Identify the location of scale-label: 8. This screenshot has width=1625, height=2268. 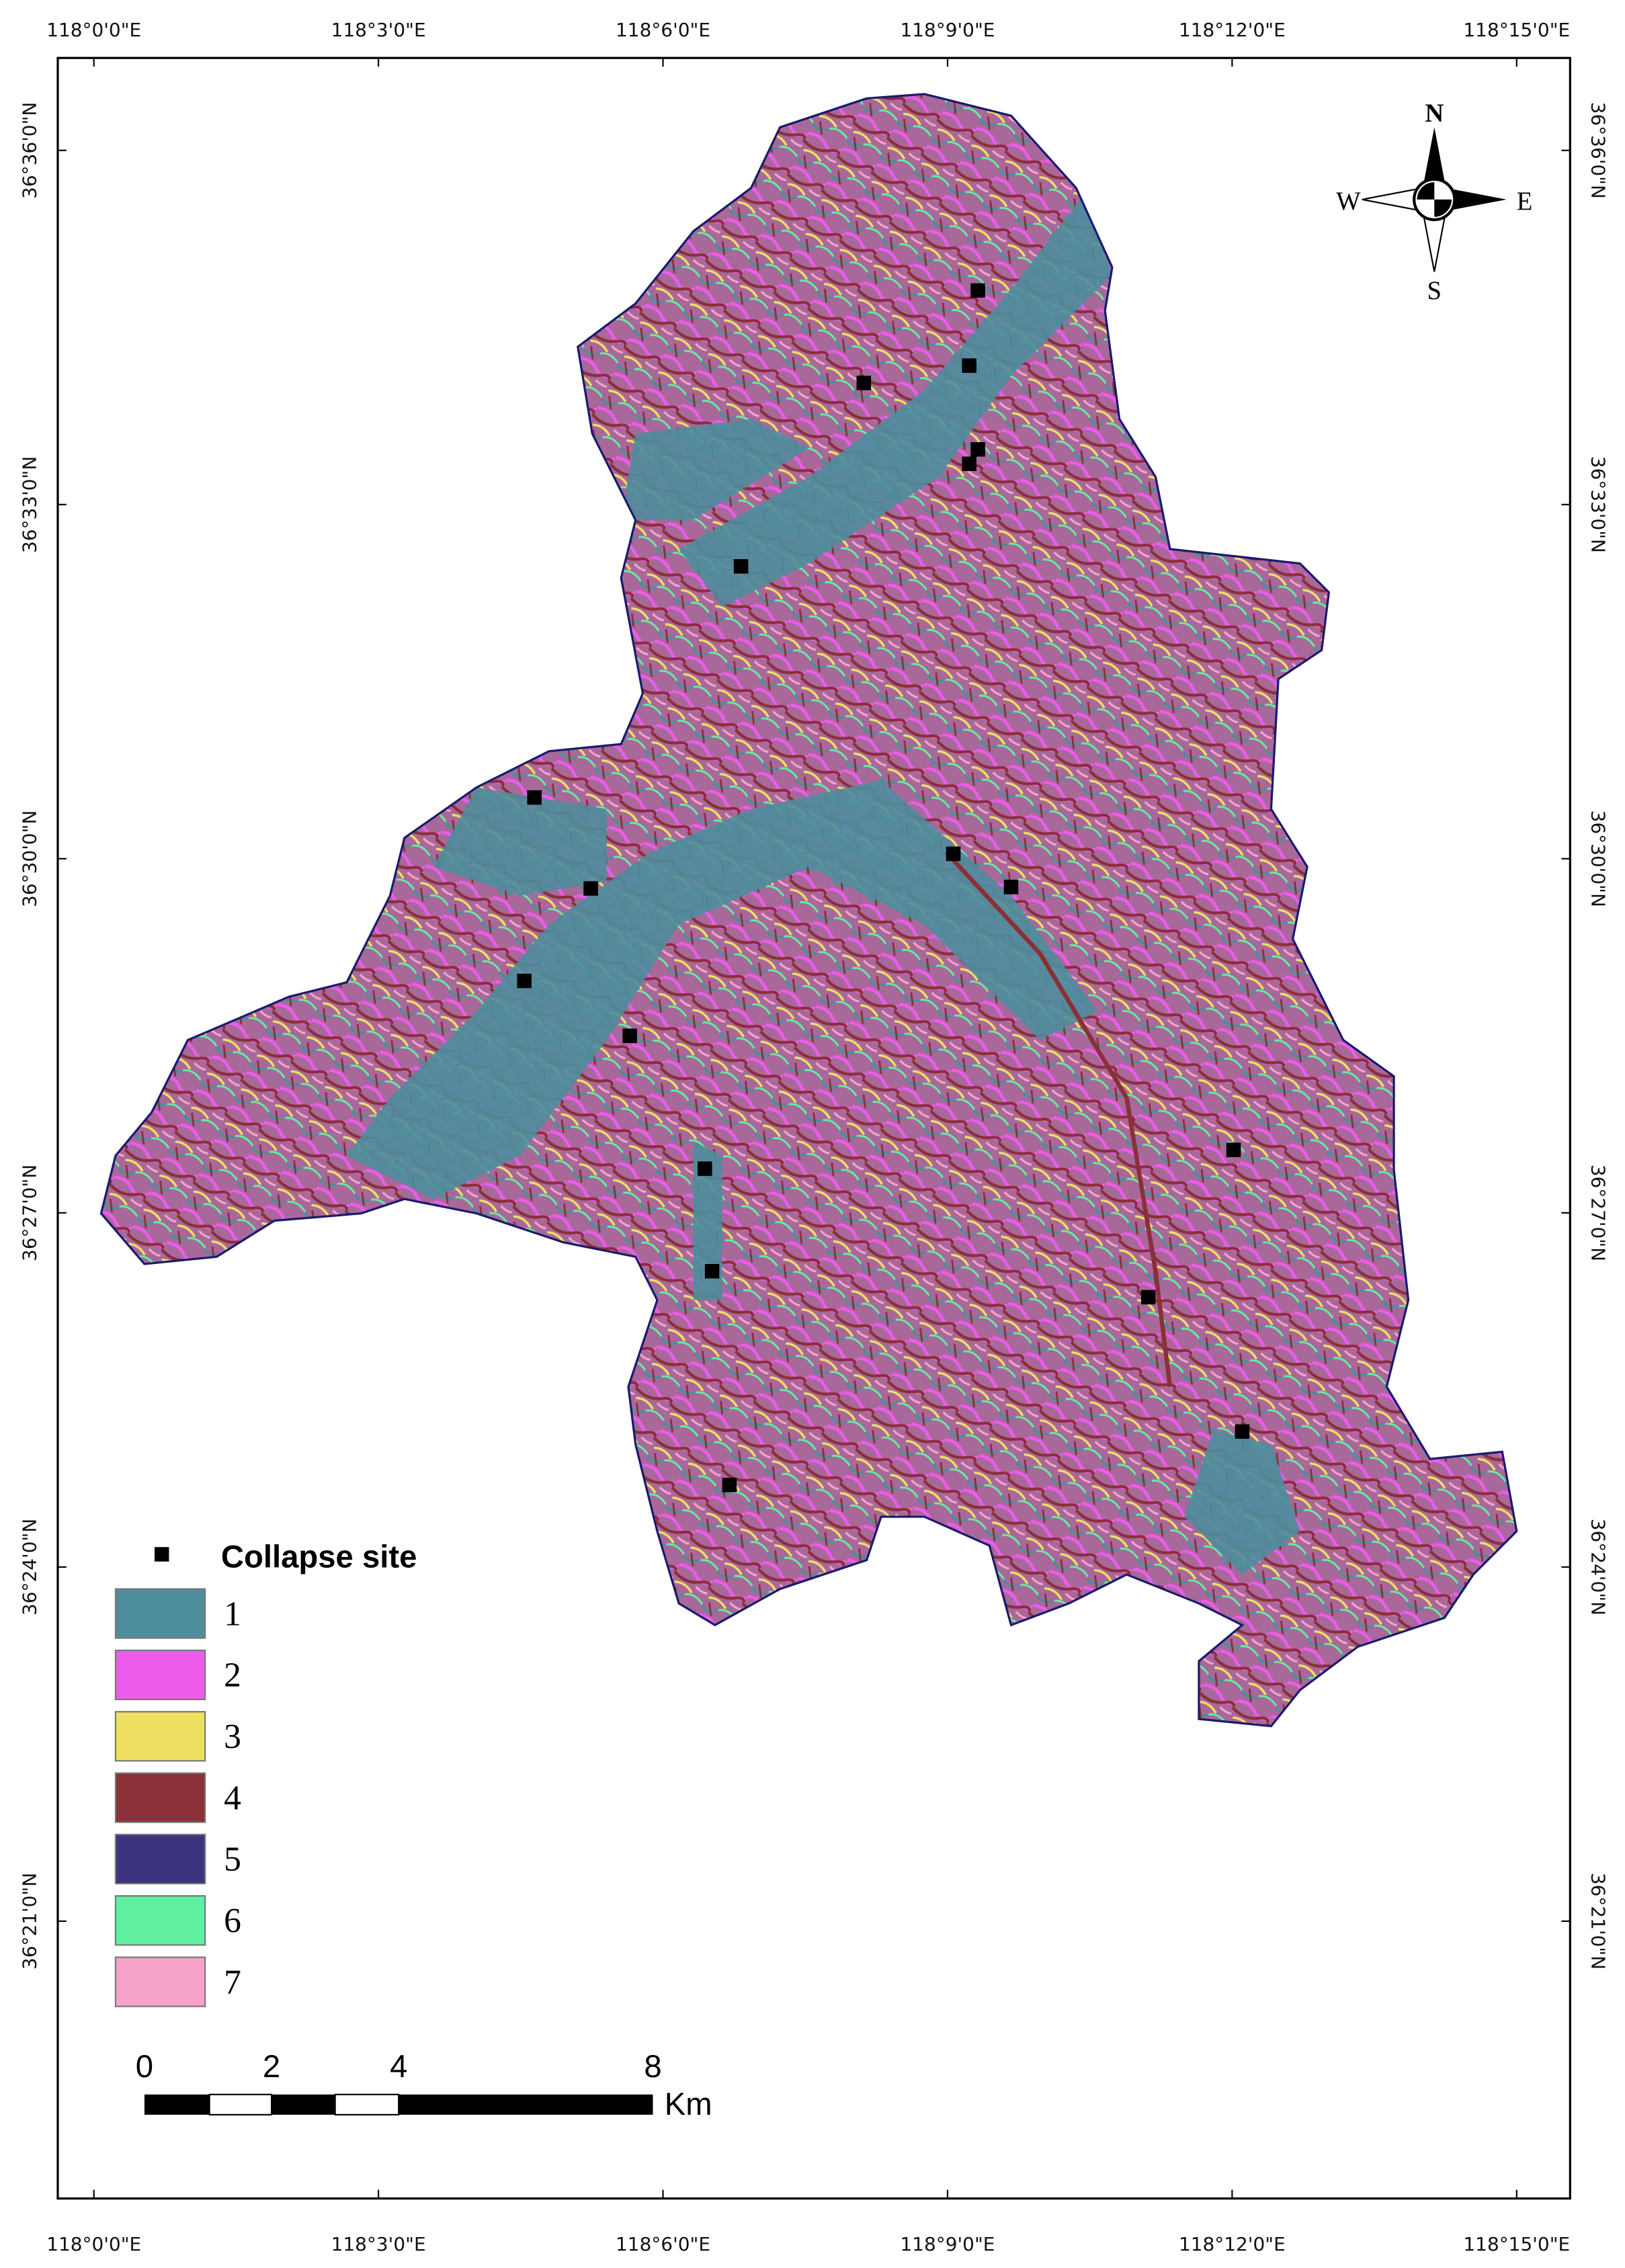
(652, 2067).